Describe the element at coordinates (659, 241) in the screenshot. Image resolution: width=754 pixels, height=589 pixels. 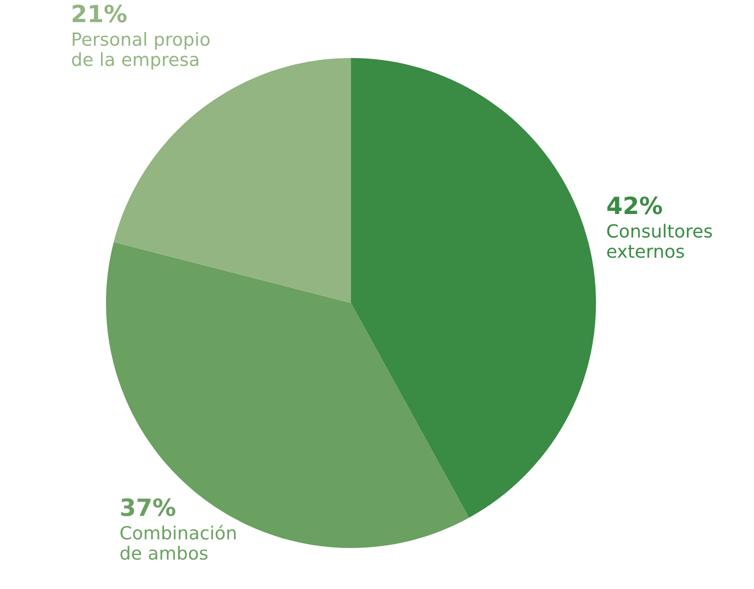
I see `slice-label: Consultores externos` at that location.